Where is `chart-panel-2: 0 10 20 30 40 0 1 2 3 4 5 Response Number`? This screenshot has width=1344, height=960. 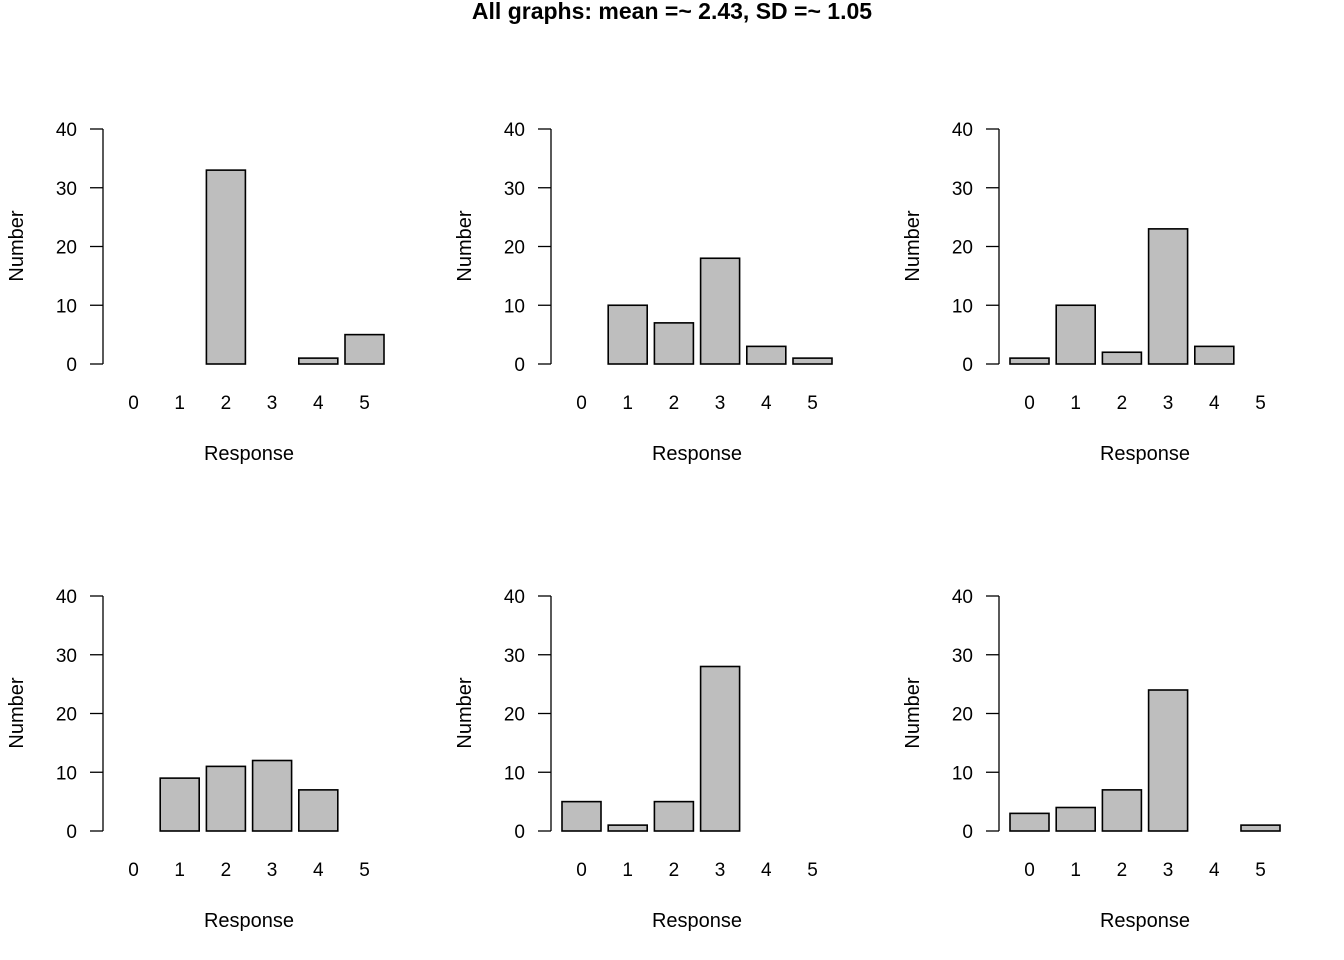 chart-panel-2: 0 10 20 30 40 0 1 2 3 4 5 Response Number is located at coordinates (643, 292).